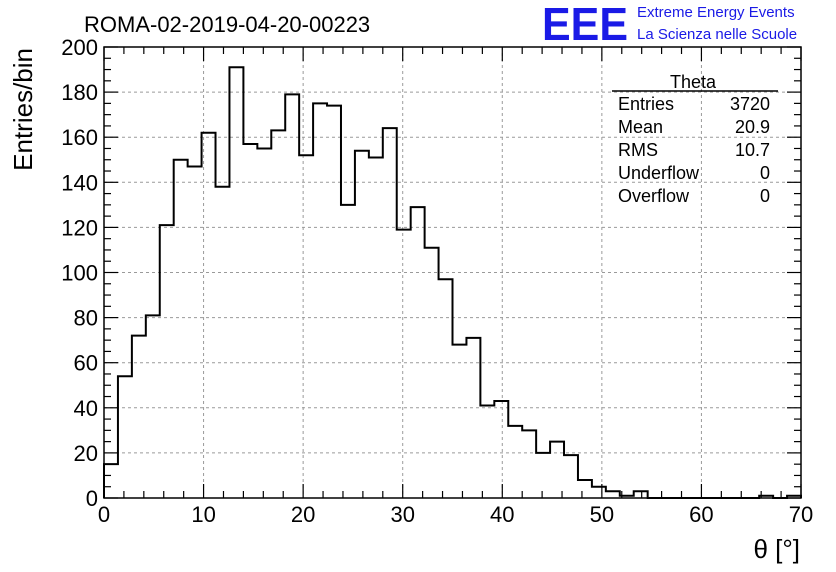 The width and height of the screenshot is (836, 572). I want to click on stats-row-label: RMS, so click(638, 150).